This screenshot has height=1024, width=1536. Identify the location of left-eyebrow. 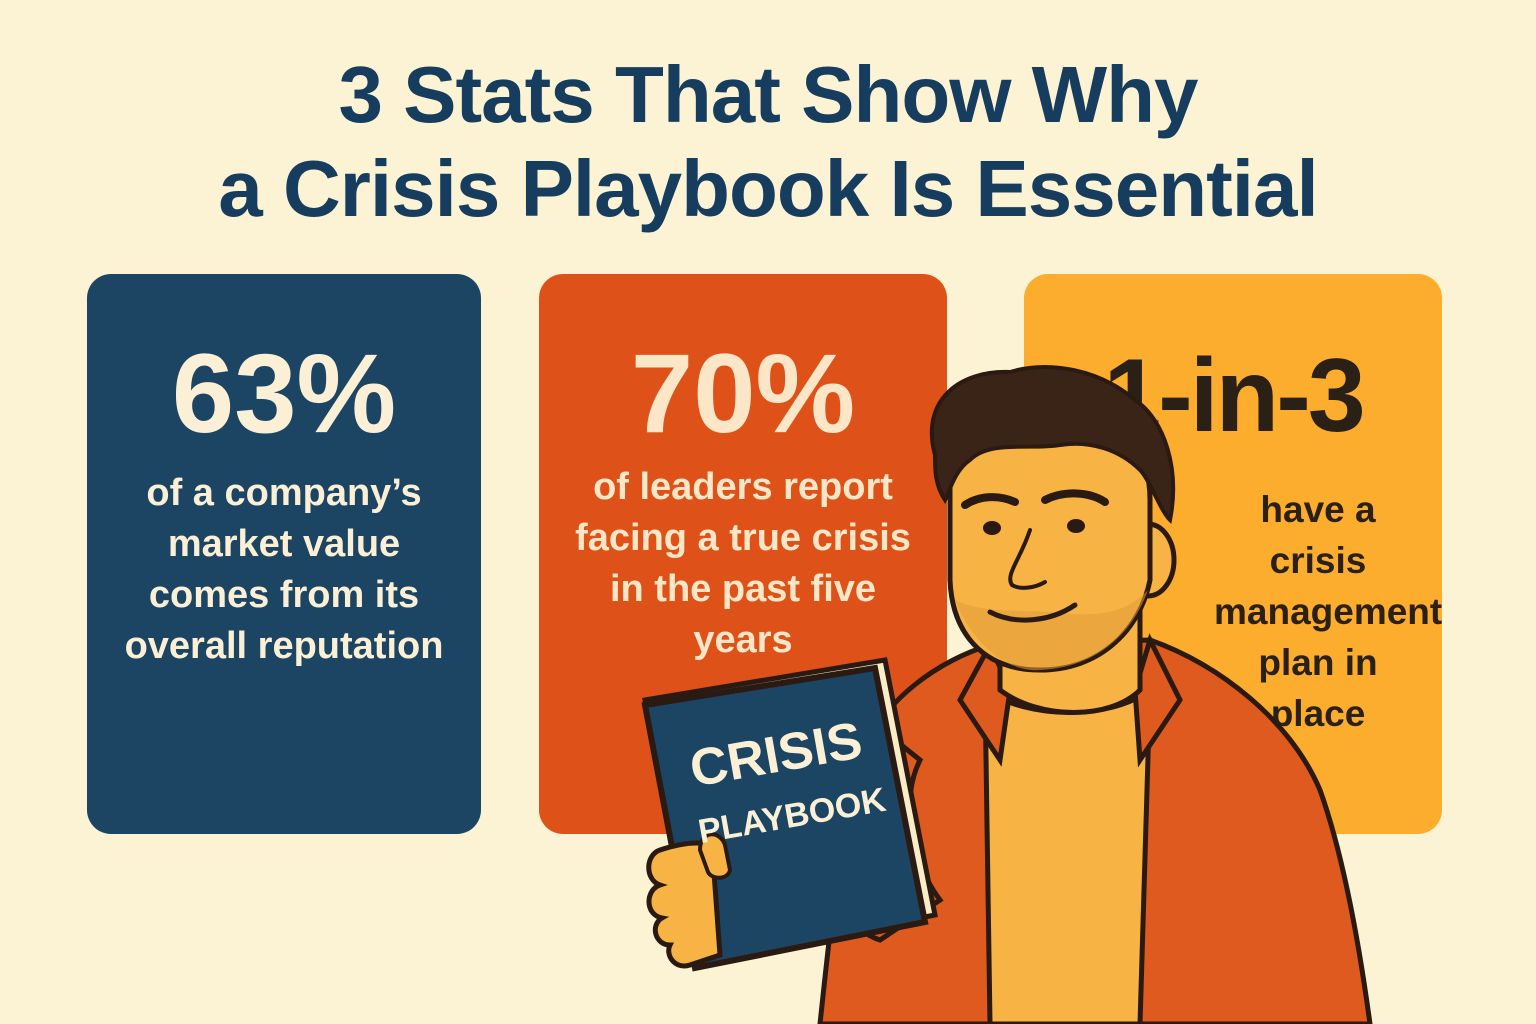
(990, 501).